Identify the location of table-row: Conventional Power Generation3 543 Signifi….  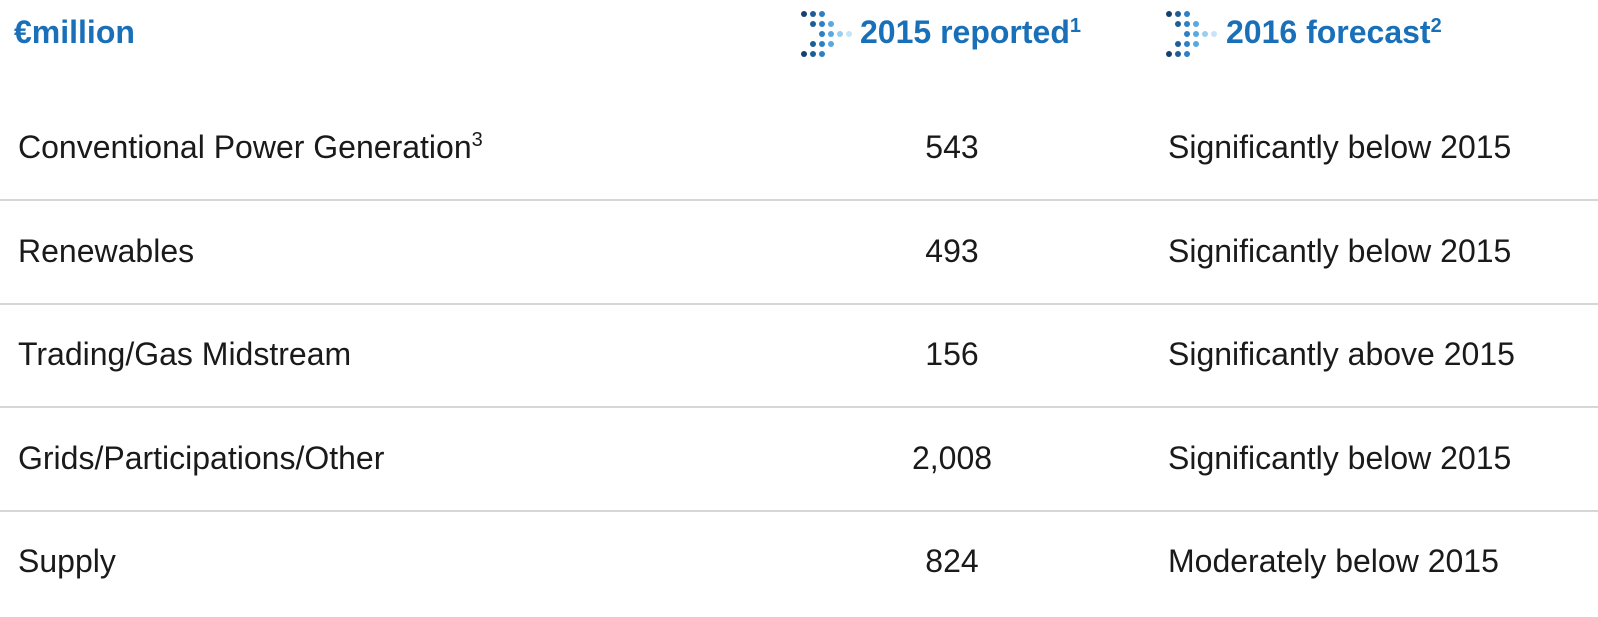
(799, 149).